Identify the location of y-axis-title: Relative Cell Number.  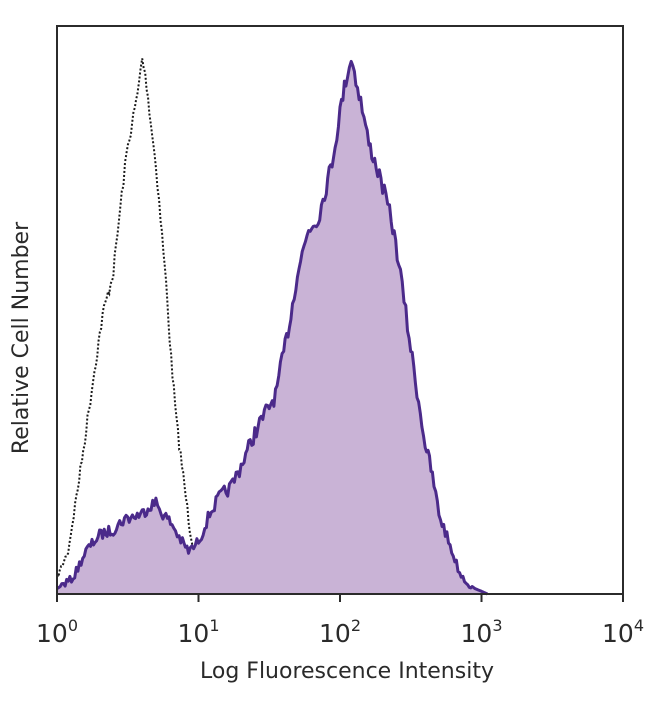
(21, 337).